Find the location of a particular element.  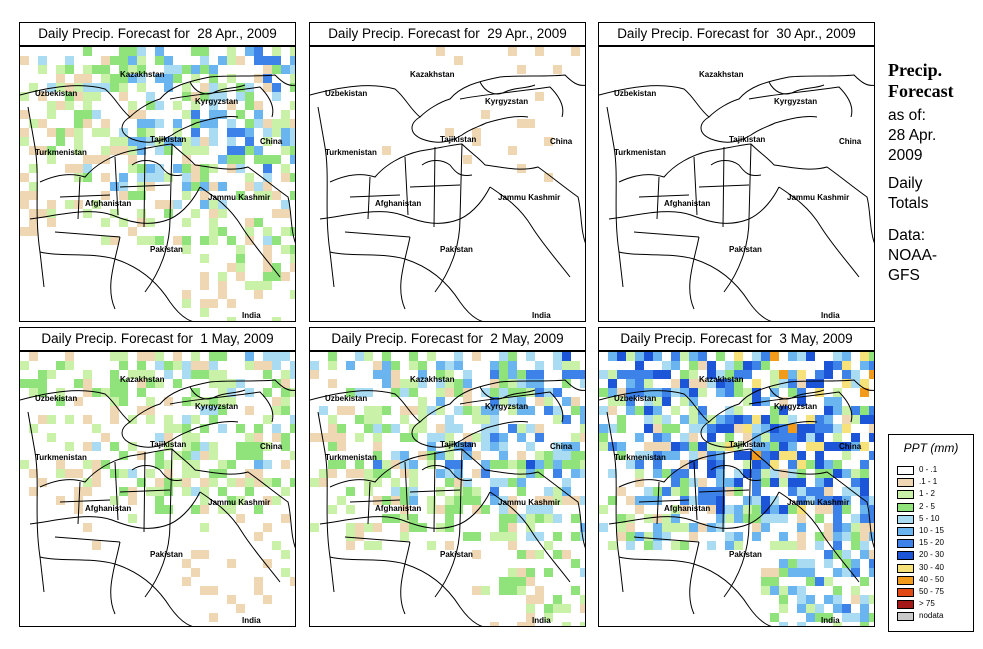

legend-swatch is located at coordinates (905, 568).